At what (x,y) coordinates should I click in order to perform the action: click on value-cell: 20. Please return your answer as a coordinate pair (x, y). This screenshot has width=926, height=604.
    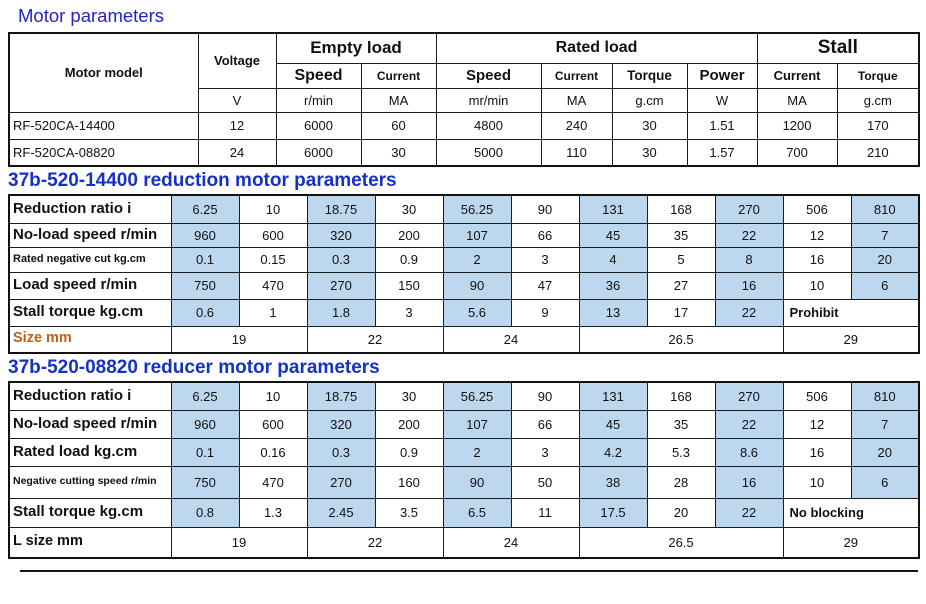
    Looking at the image, I should click on (885, 452).